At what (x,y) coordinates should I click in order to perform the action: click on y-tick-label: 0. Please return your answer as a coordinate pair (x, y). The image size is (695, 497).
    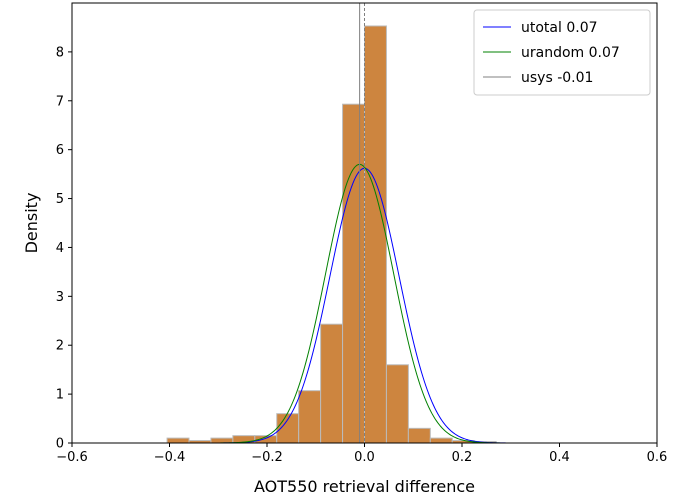
    Looking at the image, I should click on (60, 444).